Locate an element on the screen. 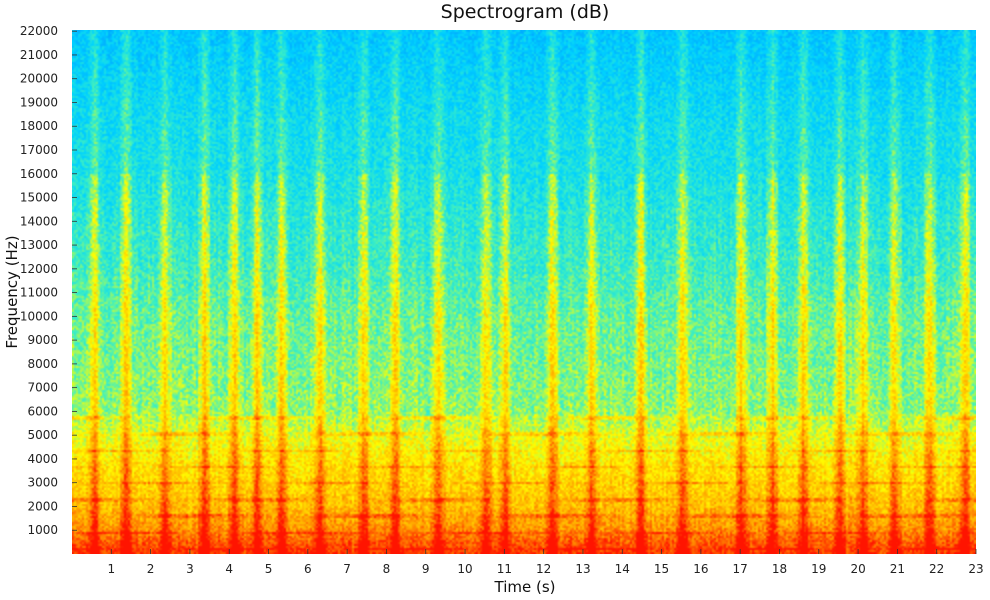  y-tick-label: 12000 is located at coordinates (39, 269).